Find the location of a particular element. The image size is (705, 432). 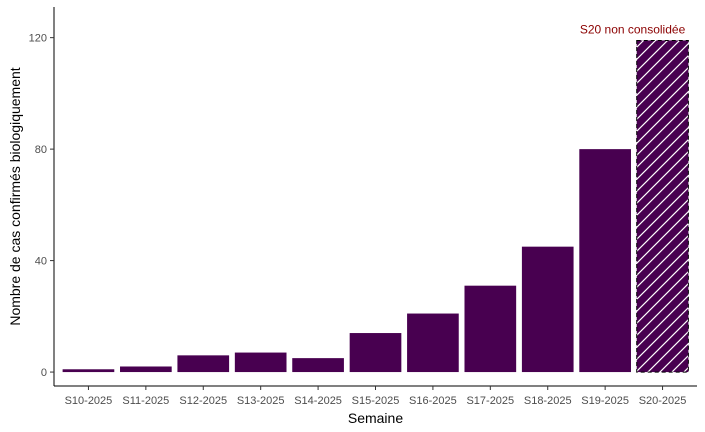

bar-S19-2025 is located at coordinates (605, 261).